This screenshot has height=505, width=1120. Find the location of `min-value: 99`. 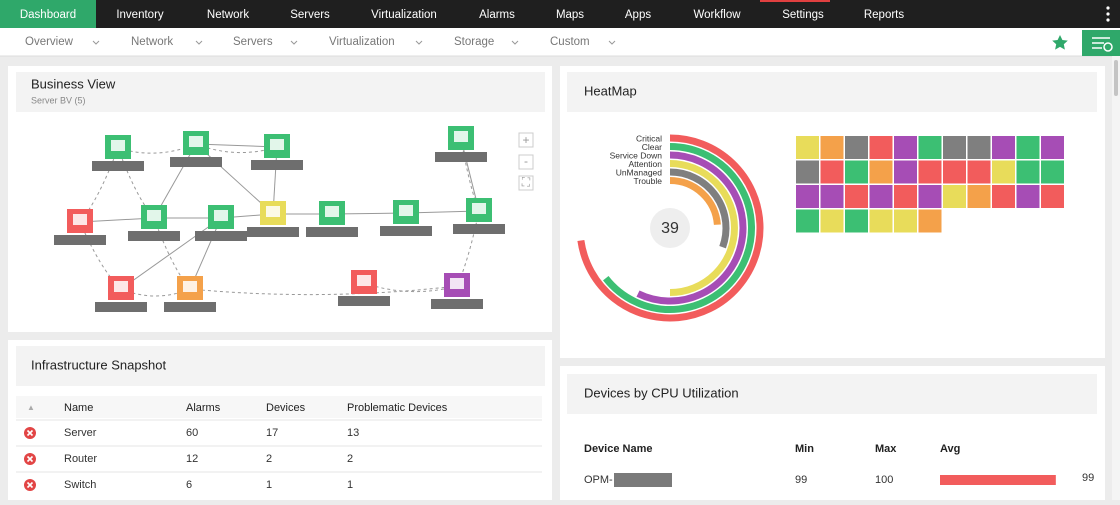

min-value: 99 is located at coordinates (801, 480).